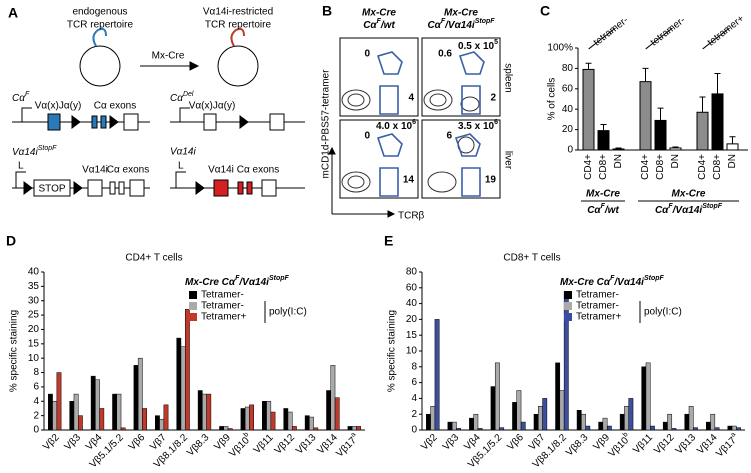 This screenshot has height=473, width=751. I want to click on label: mCD1d-PBS57-tetramer, so click(326, 124).